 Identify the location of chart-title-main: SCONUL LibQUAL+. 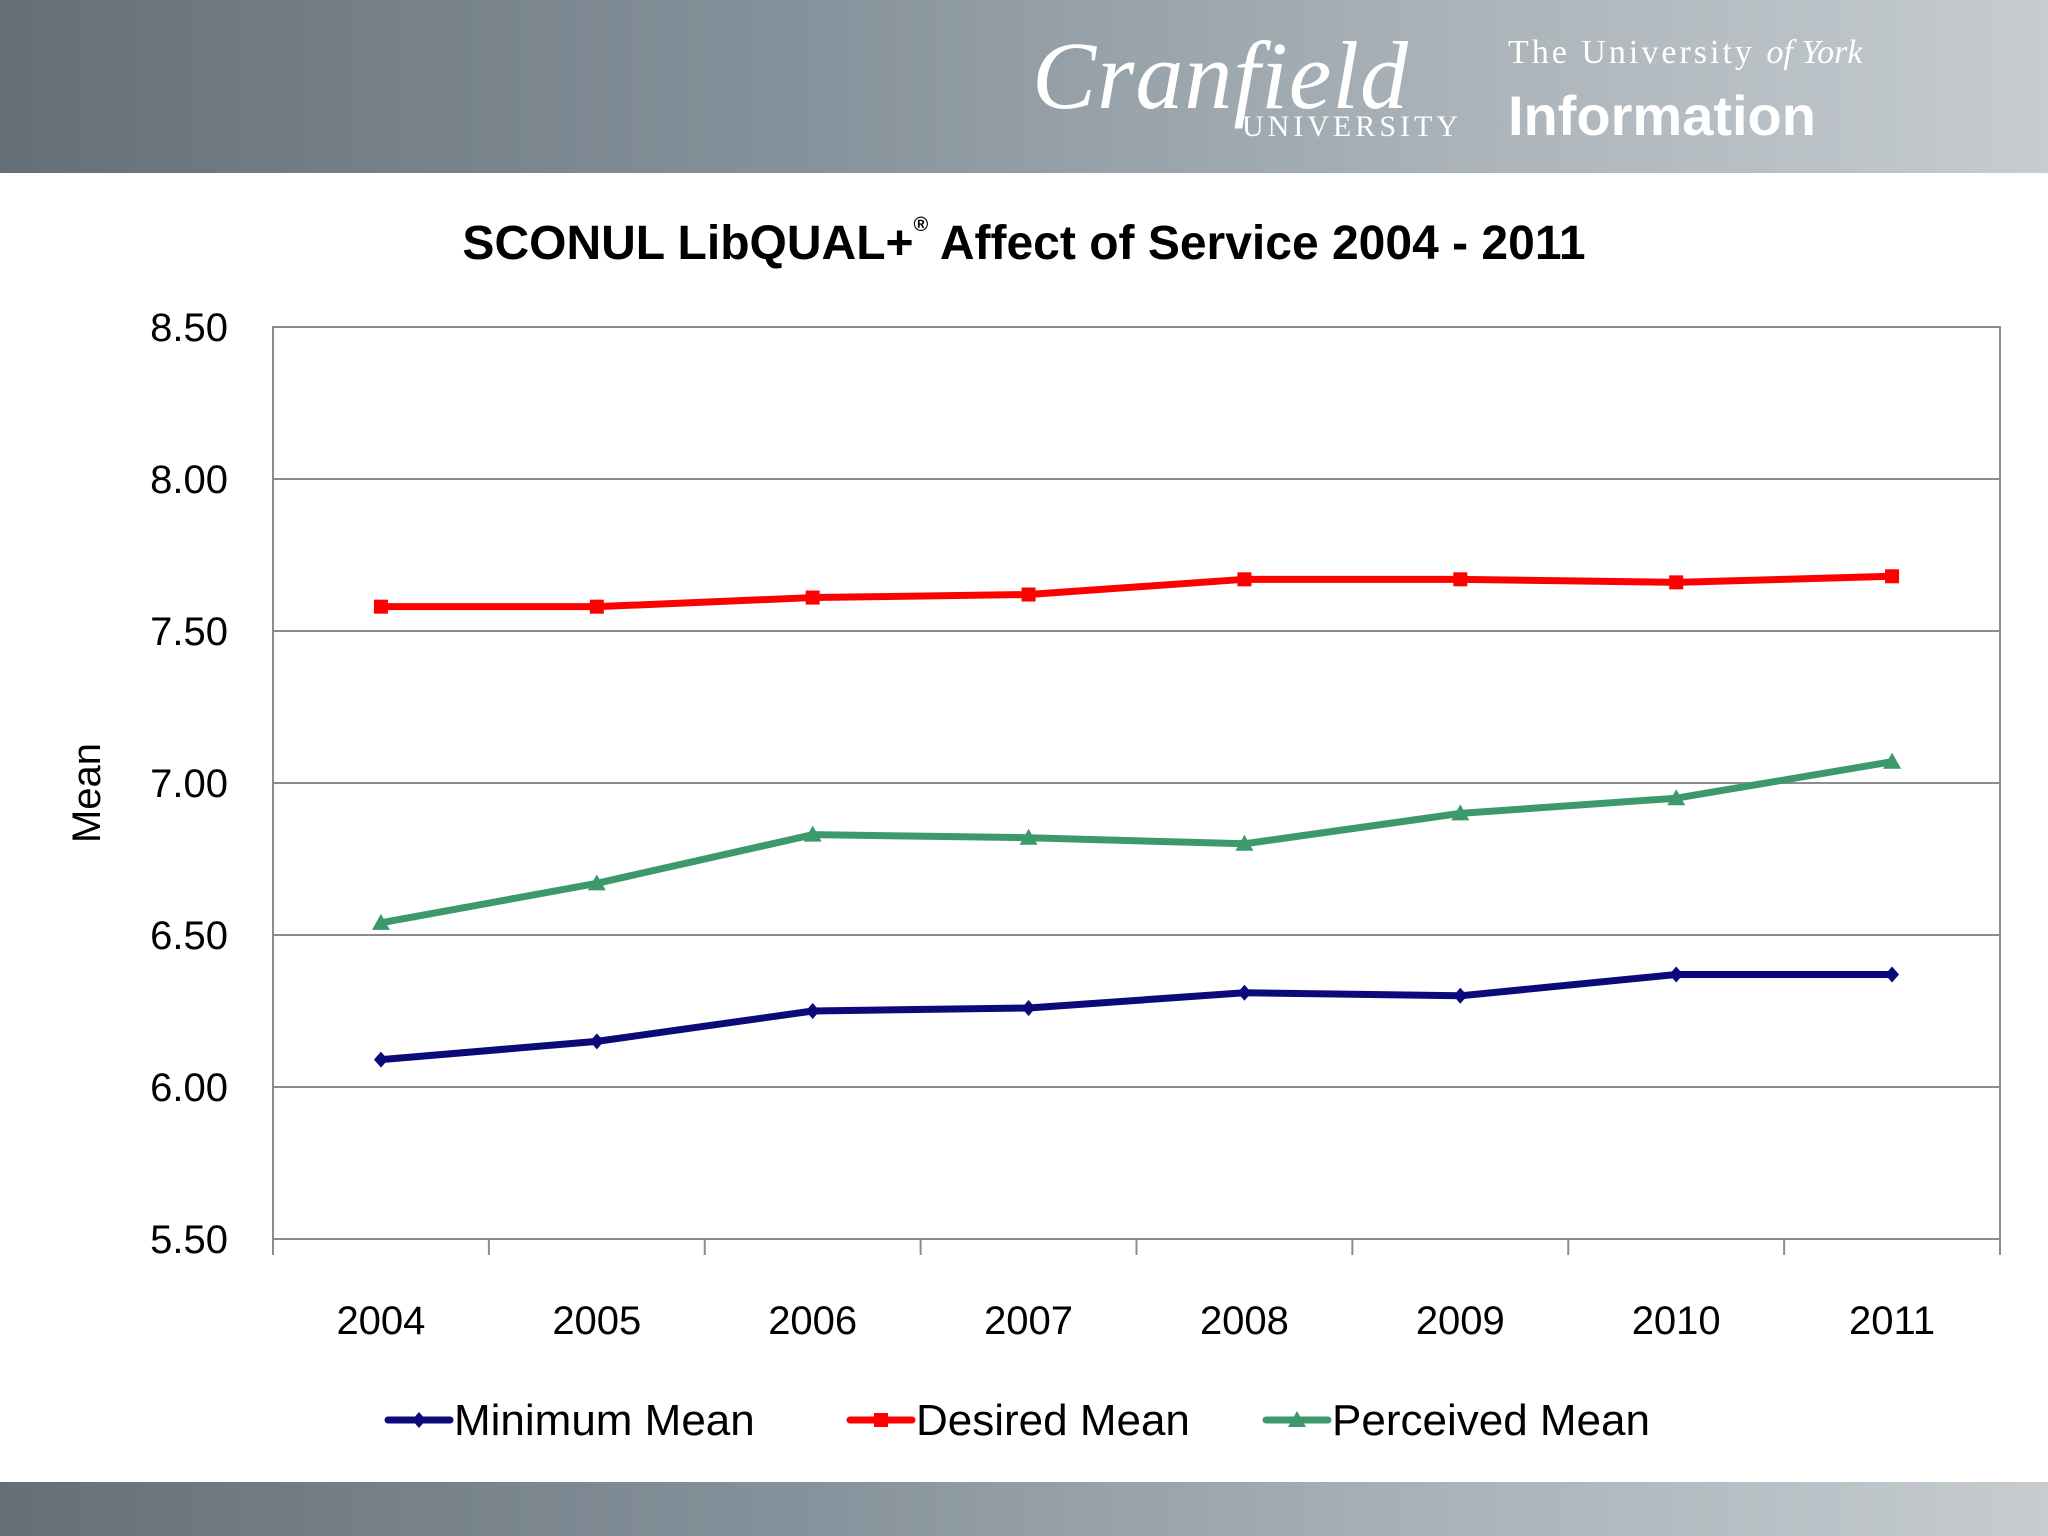
(688, 243).